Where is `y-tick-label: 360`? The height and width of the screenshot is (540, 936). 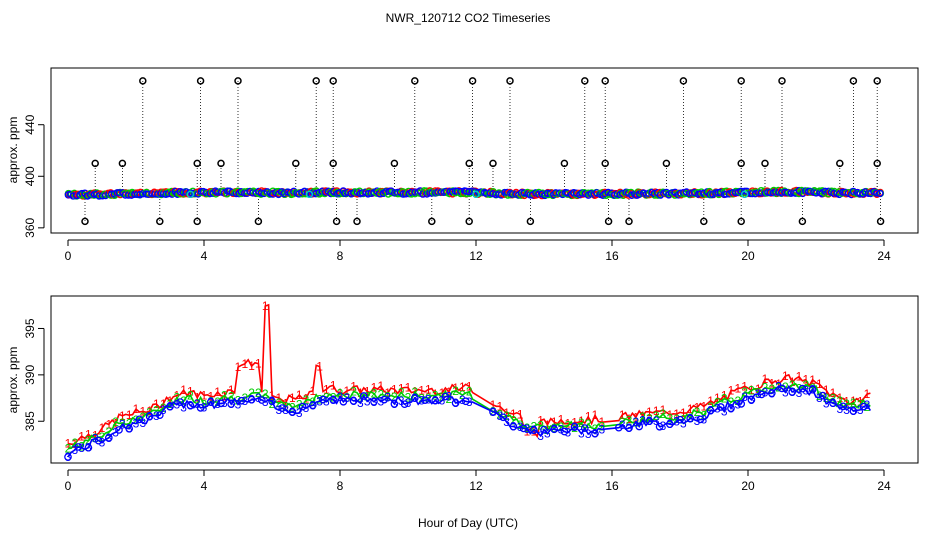
y-tick-label: 360 is located at coordinates (30, 228).